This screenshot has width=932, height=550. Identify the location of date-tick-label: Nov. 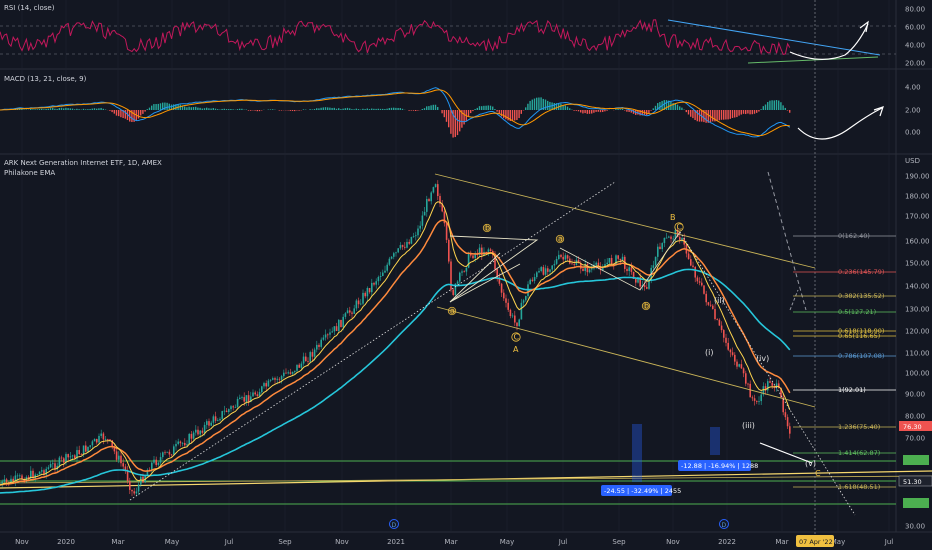
(22, 542).